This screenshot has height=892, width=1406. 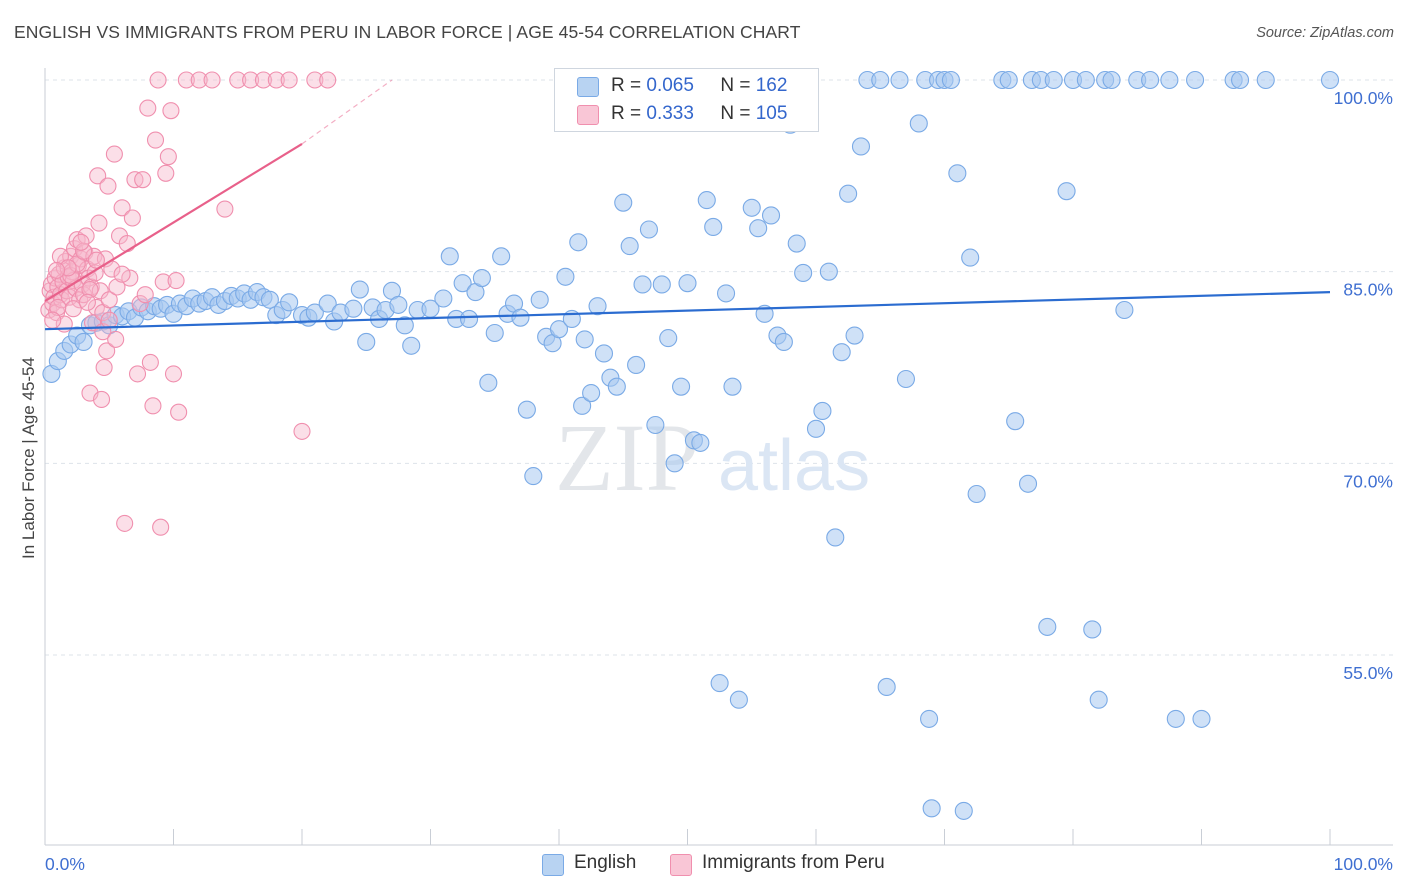 What do you see at coordinates (553, 865) in the screenshot?
I see `bottom-legend-swatch-english` at bounding box center [553, 865].